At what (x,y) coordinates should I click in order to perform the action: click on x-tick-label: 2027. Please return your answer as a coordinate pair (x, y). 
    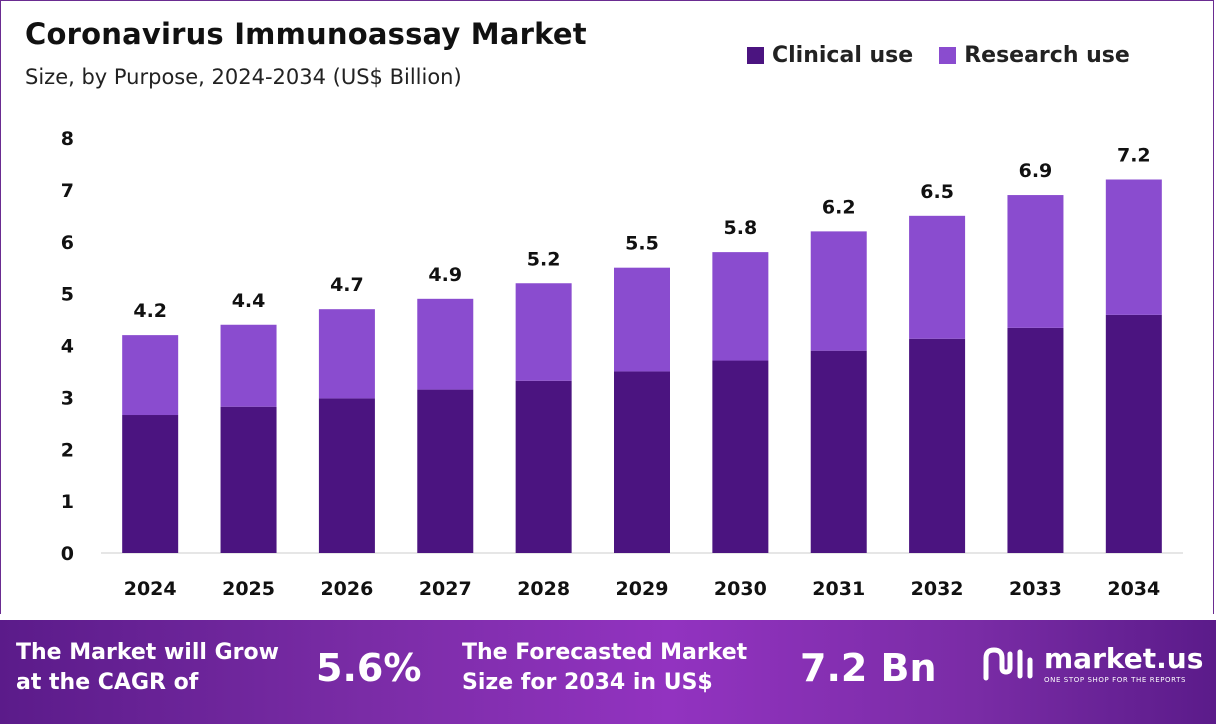
    Looking at the image, I should click on (445, 589).